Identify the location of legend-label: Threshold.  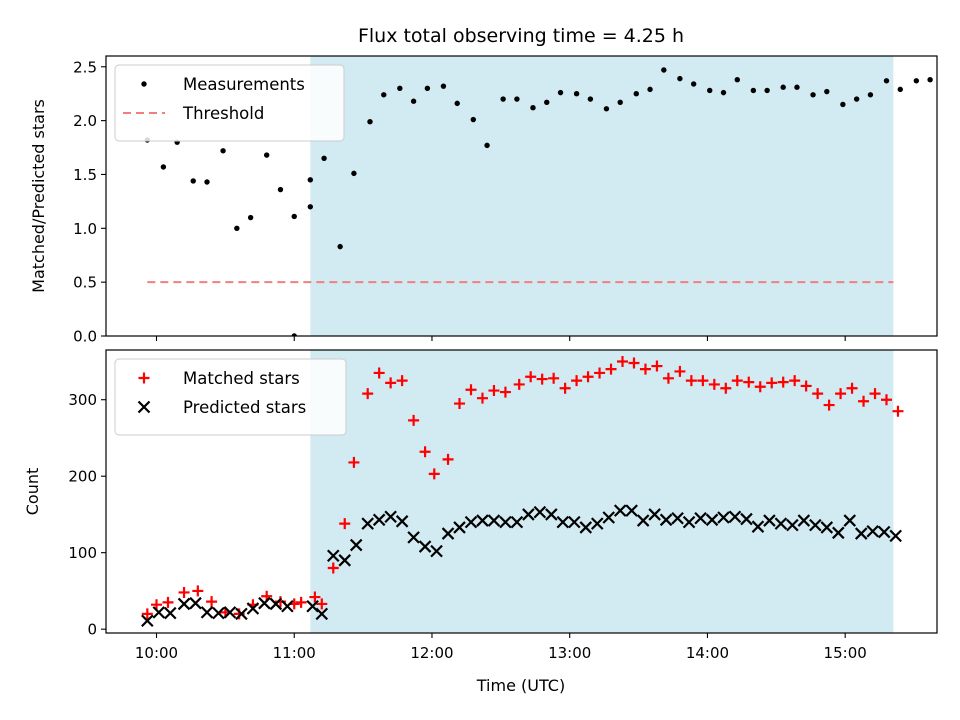
(223, 113).